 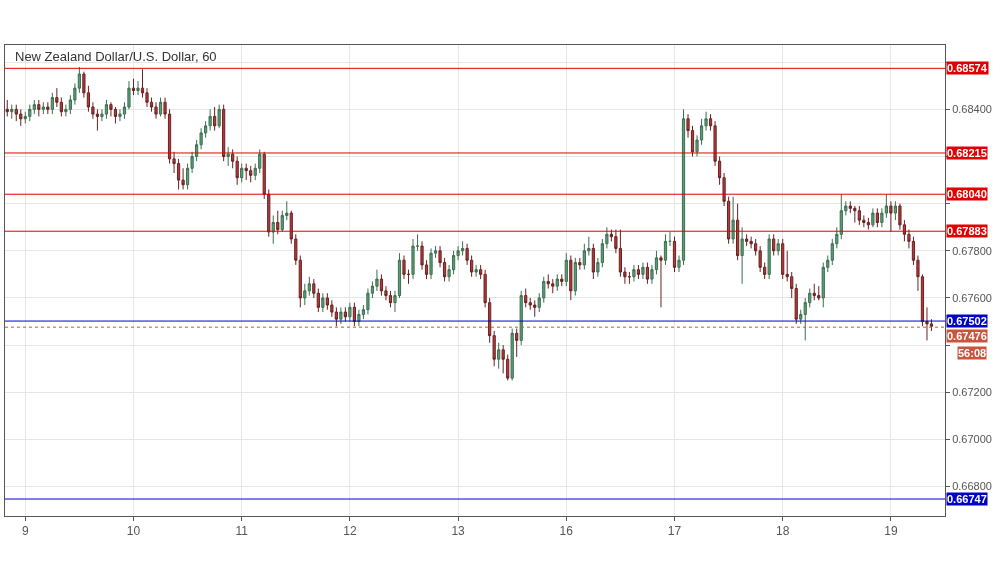 I want to click on y-tick-label: 0.67800, so click(x=972, y=250).